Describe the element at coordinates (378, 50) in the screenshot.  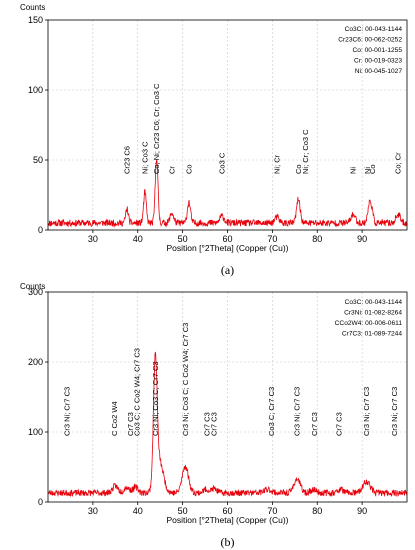
I see `legend-entry: Co: 00-001-1255` at that location.